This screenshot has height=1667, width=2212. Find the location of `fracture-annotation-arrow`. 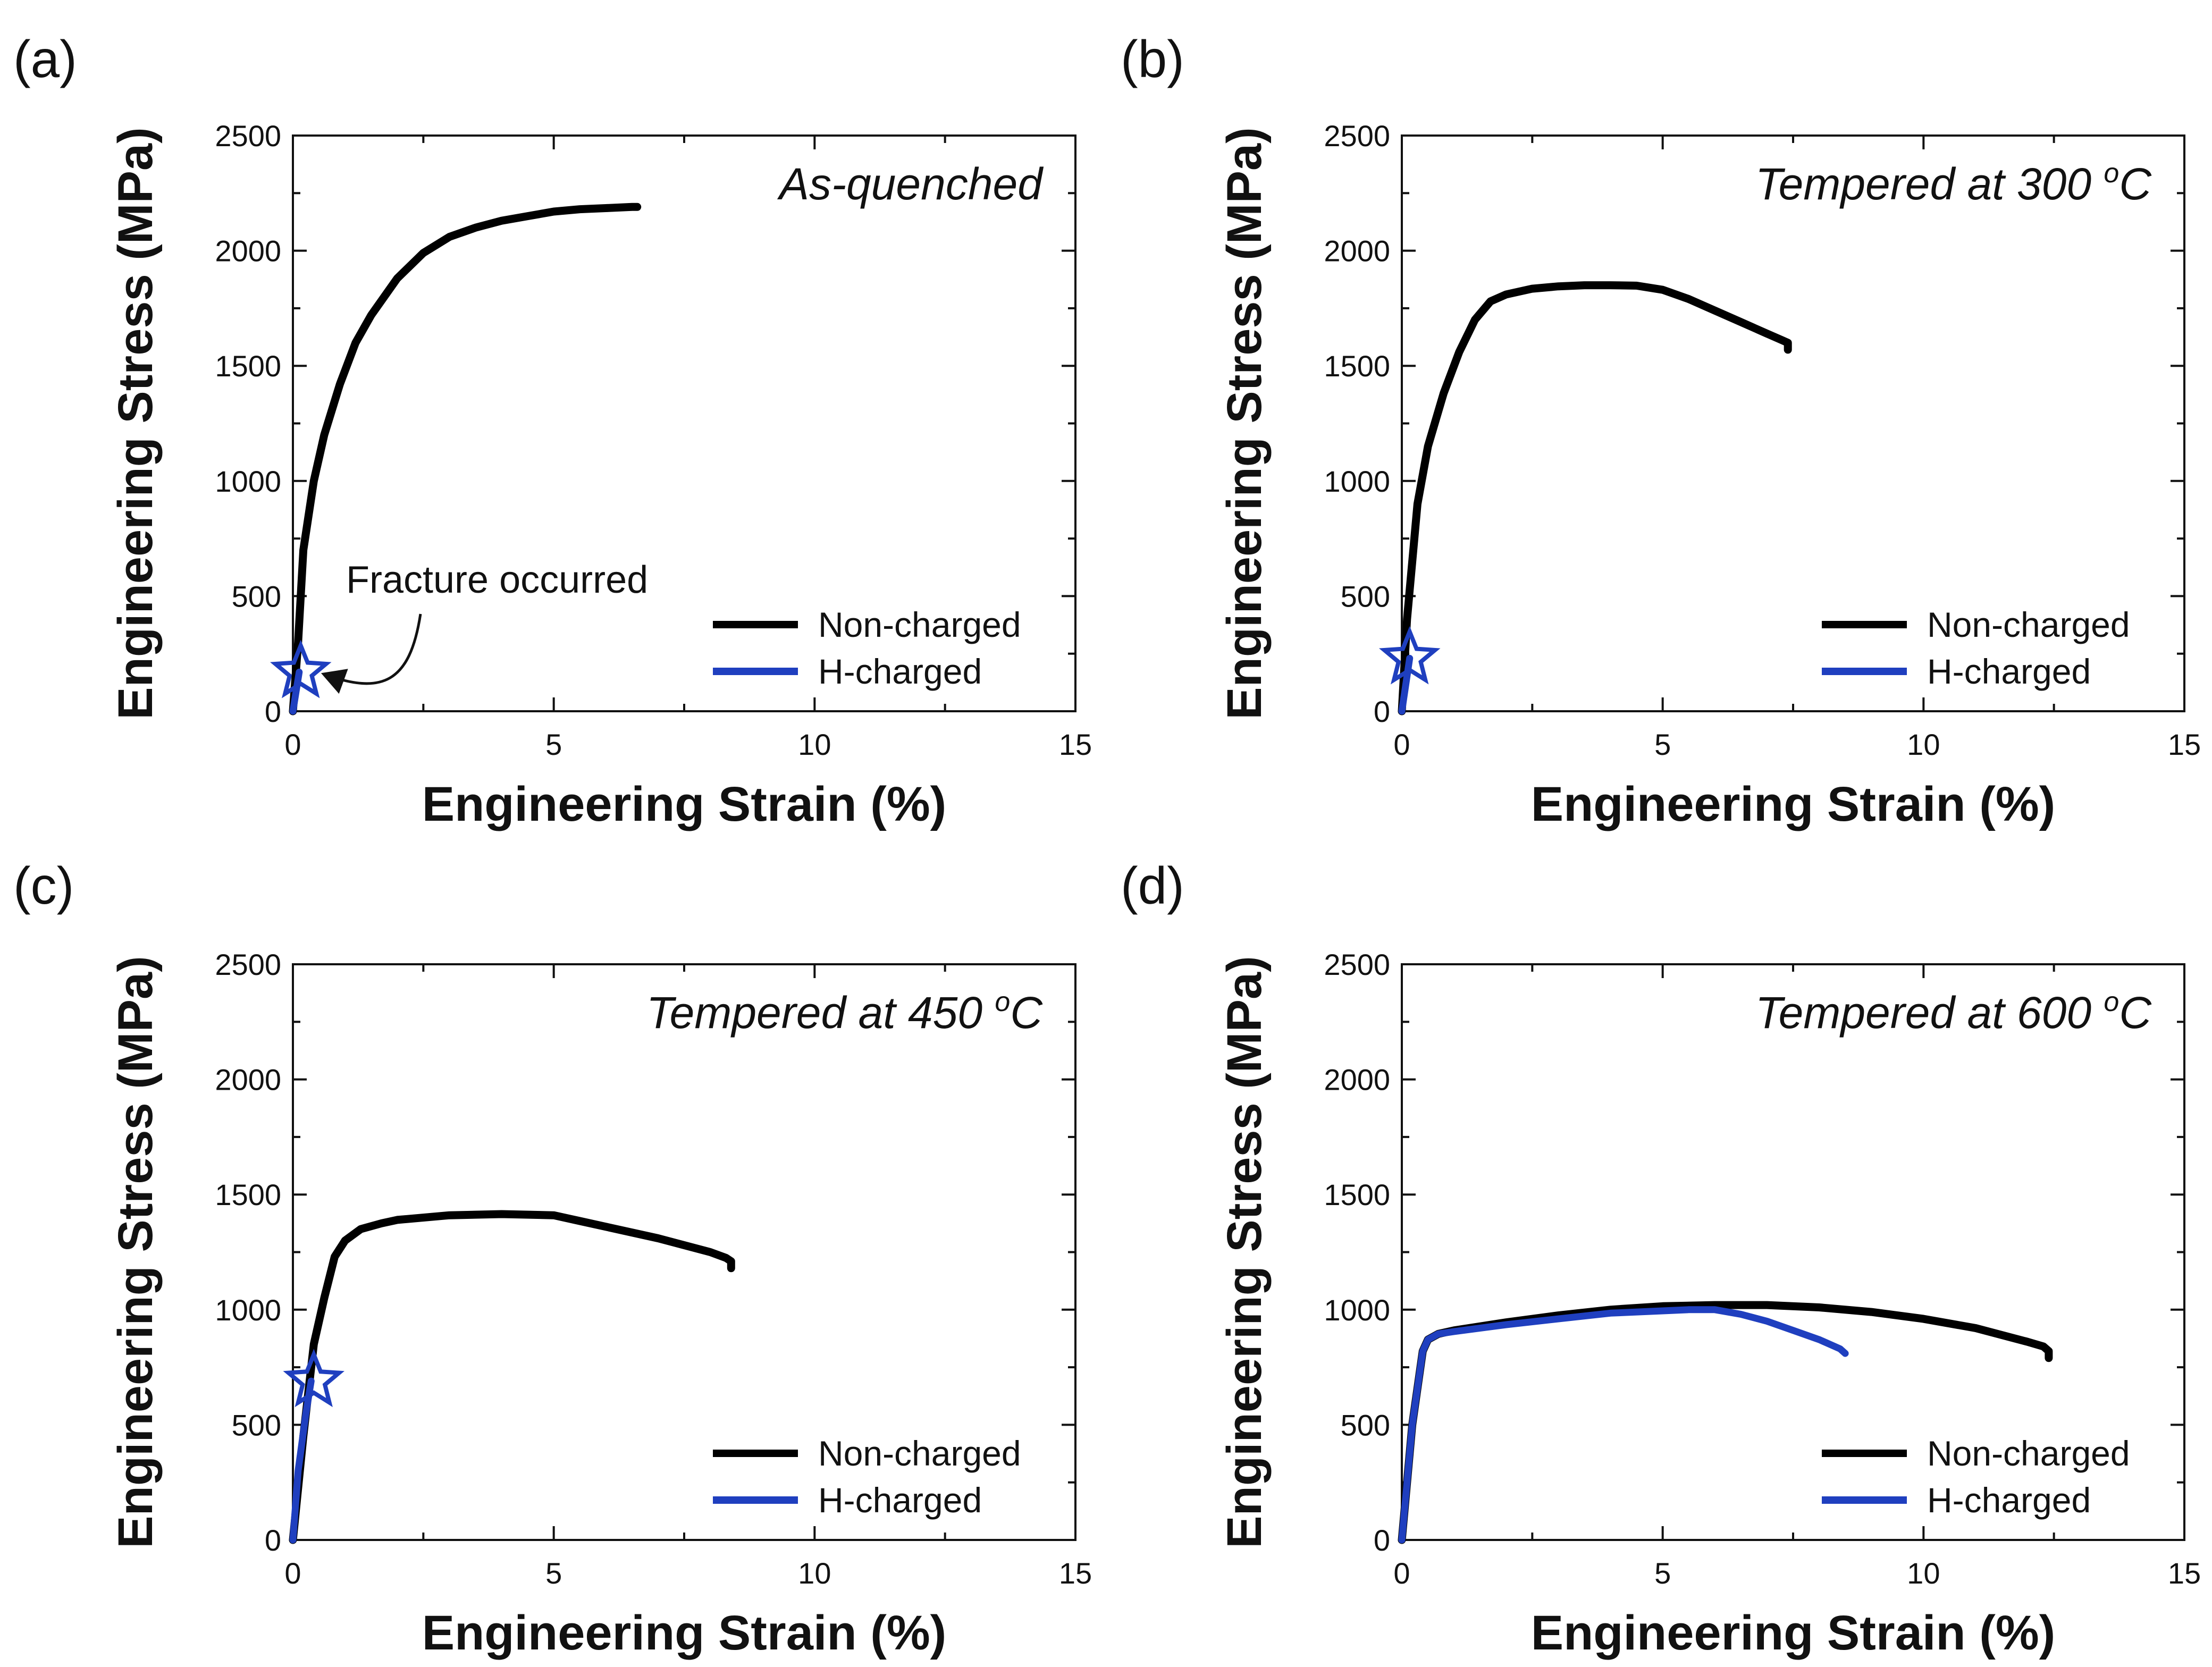

fracture-annotation-arrow is located at coordinates (371, 653).